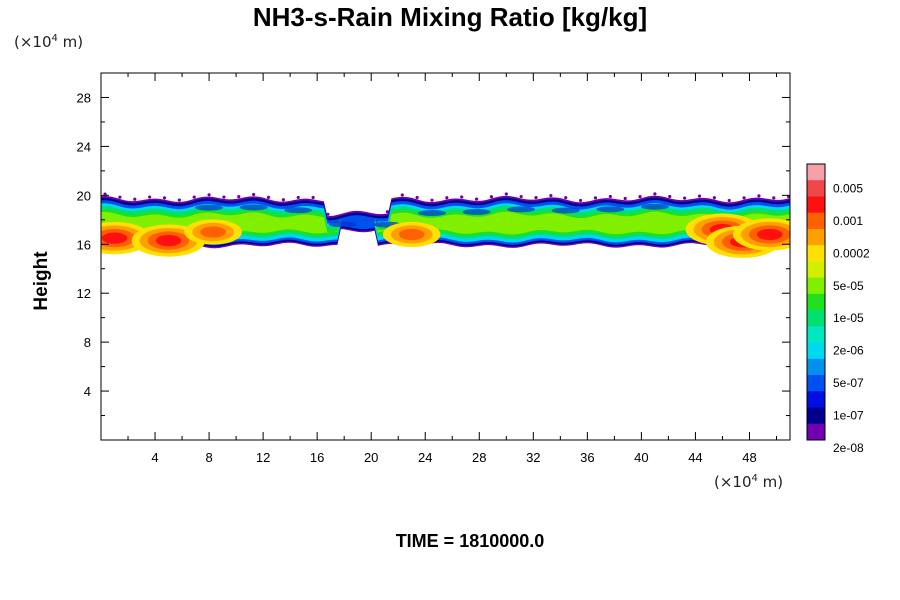 Image resolution: width=900 pixels, height=600 pixels. What do you see at coordinates (317, 457) in the screenshot?
I see `x-tick-label: 16` at bounding box center [317, 457].